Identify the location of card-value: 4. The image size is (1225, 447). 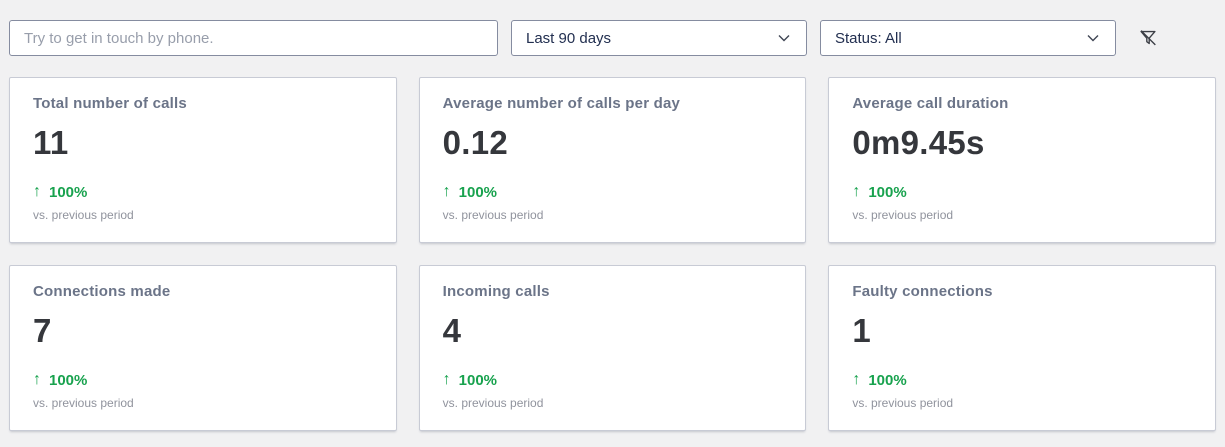
(452, 330).